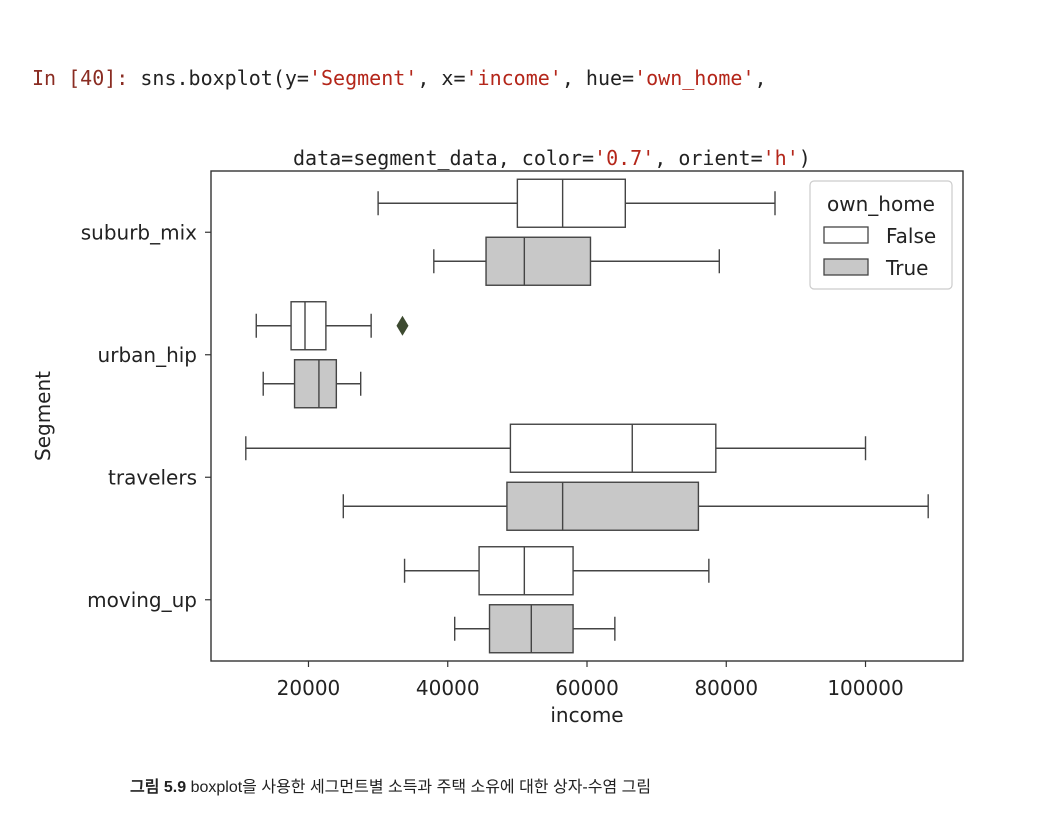  What do you see at coordinates (43, 416) in the screenshot?
I see `y-axis-label: Segment` at bounding box center [43, 416].